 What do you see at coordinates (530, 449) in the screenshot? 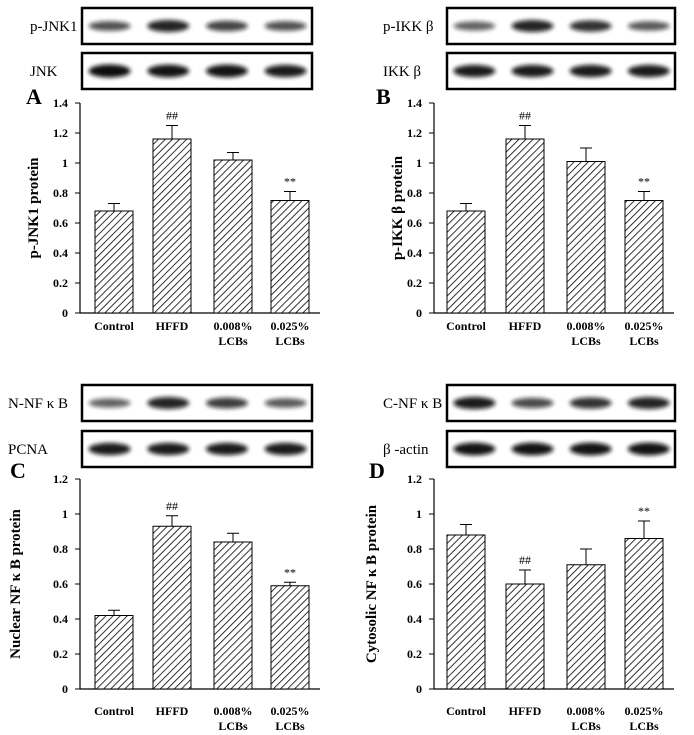
I see `blot-strip: β -actin` at bounding box center [530, 449].